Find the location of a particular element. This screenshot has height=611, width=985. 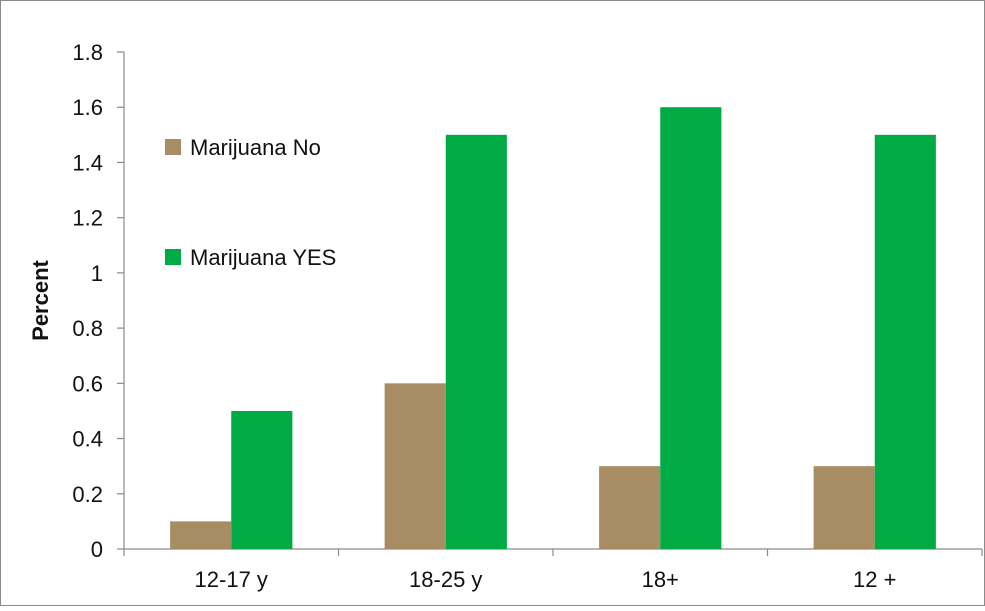

y-tick-label: 0.2 is located at coordinates (87, 494).